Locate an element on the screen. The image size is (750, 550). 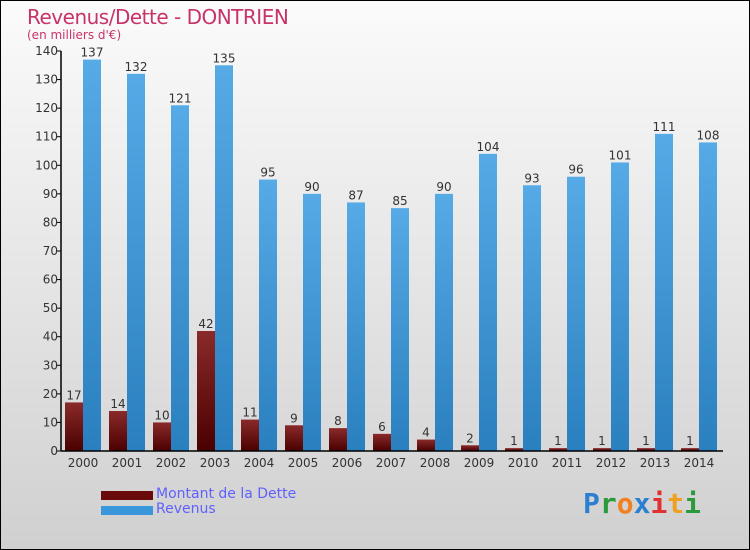
data-label-revenus: 137 is located at coordinates (92, 53).